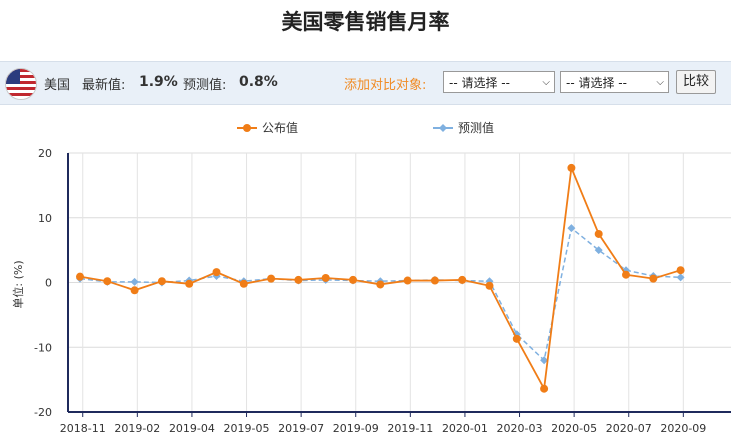 This screenshot has height=442, width=731. I want to click on compare-select-2: -- 请选择 -- ⌵, so click(614, 82).